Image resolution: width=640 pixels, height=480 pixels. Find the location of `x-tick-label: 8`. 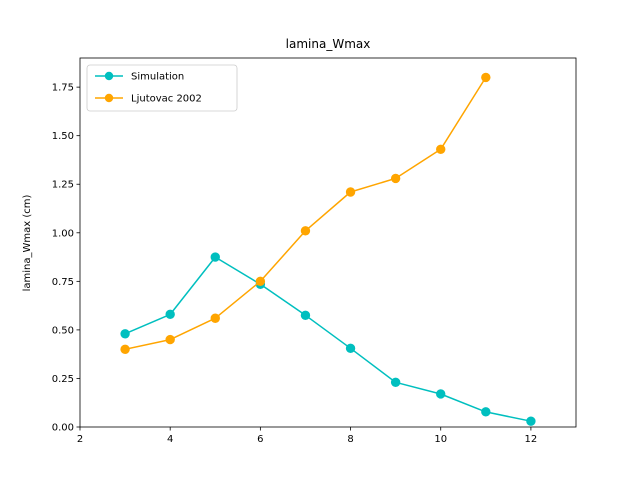

x-tick-label: 8 is located at coordinates (350, 439).